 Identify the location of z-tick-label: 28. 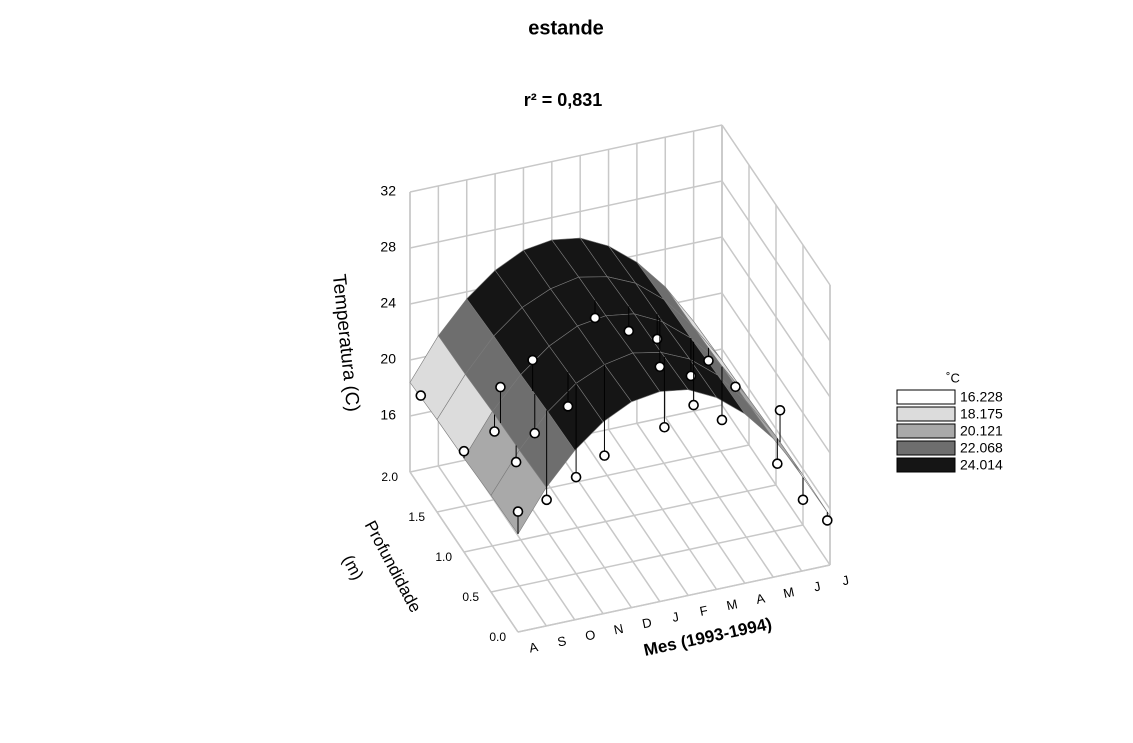
(388, 247).